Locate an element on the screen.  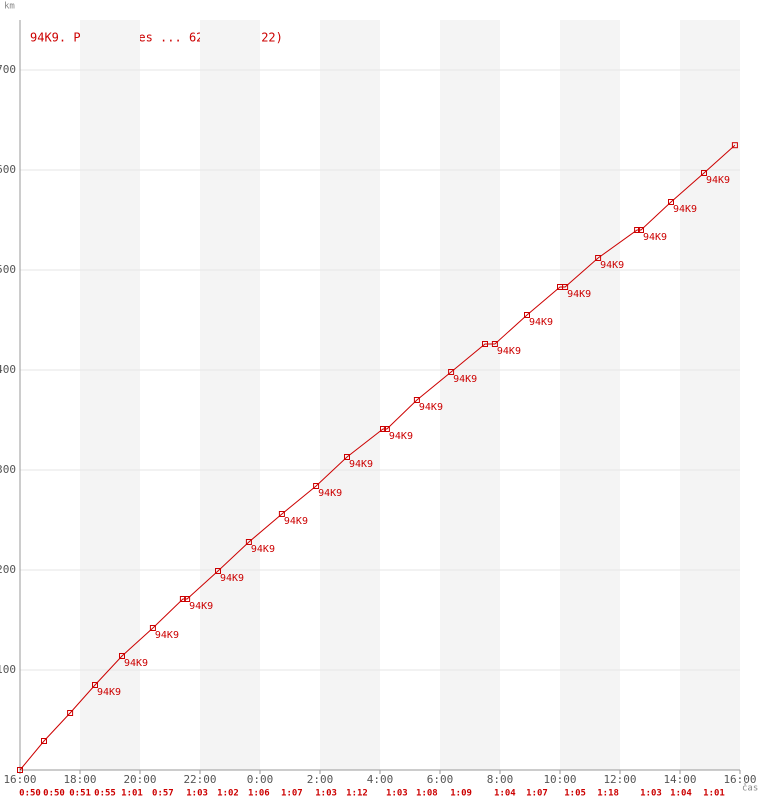
x-tick-label: 18:00 is located at coordinates (79, 779).